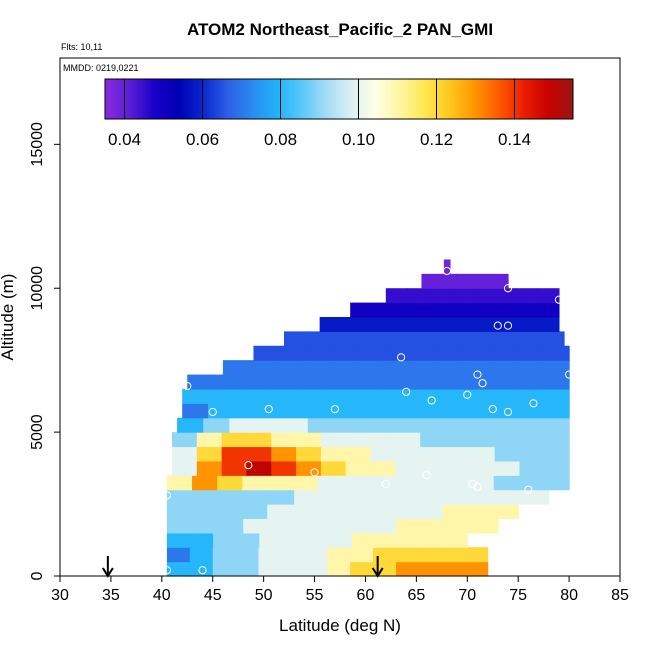 The width and height of the screenshot is (650, 650). What do you see at coordinates (202, 139) in the screenshot?
I see `colorbar-tick-label: 0.06` at bounding box center [202, 139].